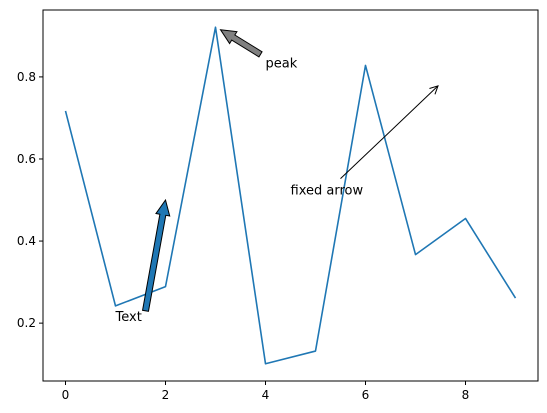 This screenshot has width=547, height=413. I want to click on x-tick-label: 8, so click(466, 395).